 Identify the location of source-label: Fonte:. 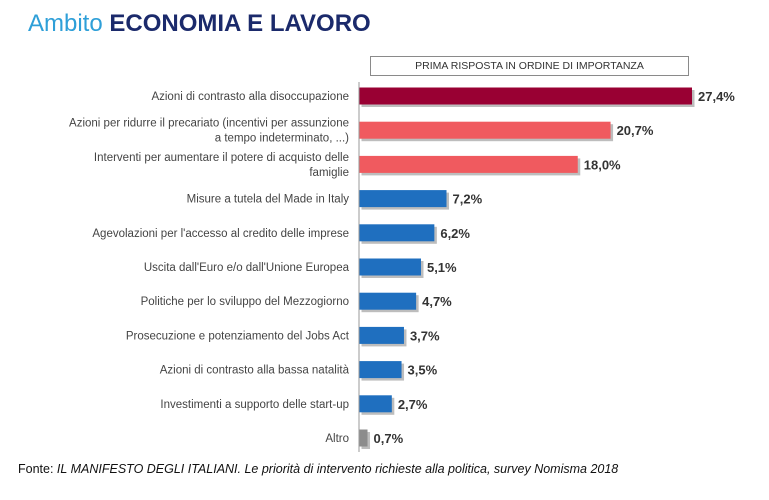
(36, 469).